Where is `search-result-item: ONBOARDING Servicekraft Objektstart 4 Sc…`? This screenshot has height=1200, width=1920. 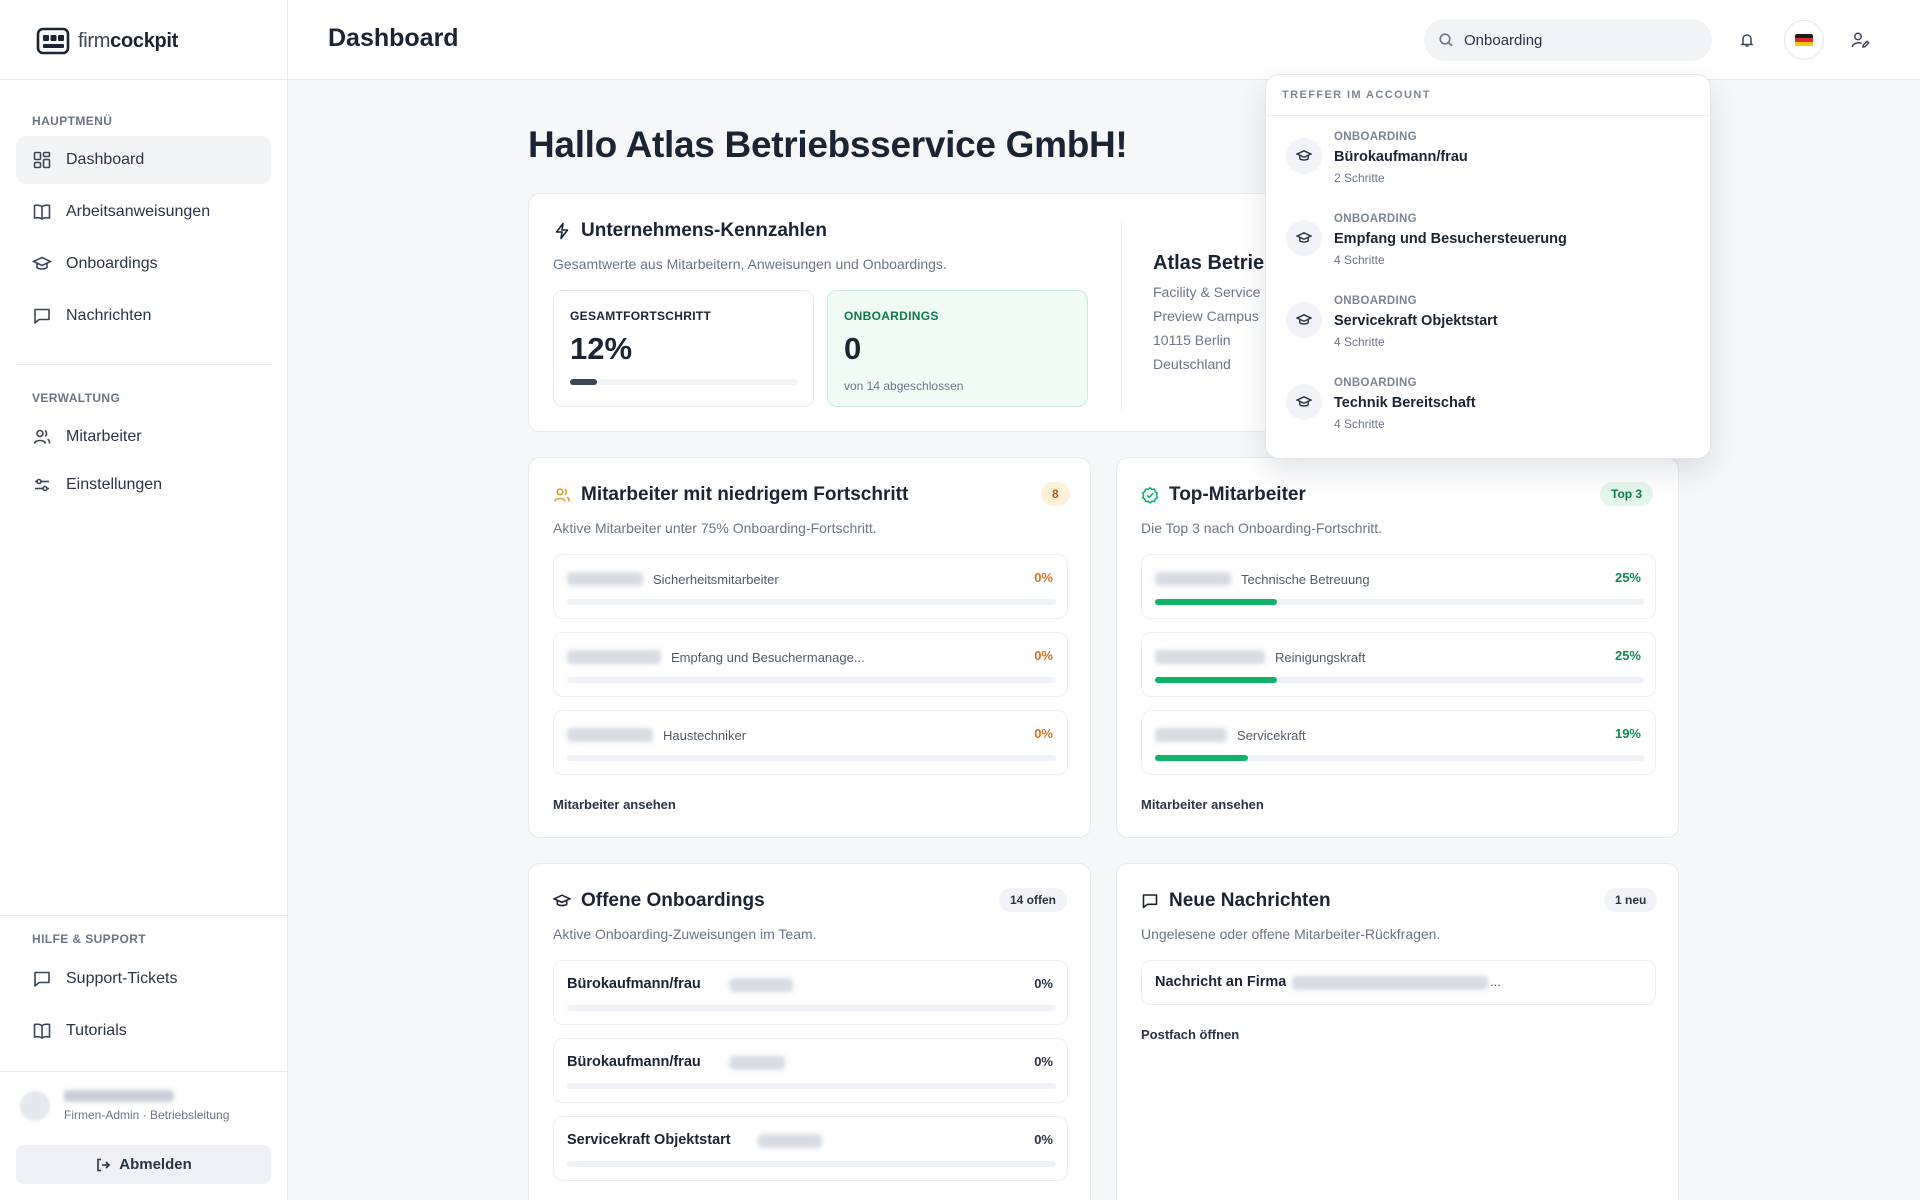
search-result-item: ONBOARDING Servicekraft Objektstart 4 Sc… is located at coordinates (1488, 323).